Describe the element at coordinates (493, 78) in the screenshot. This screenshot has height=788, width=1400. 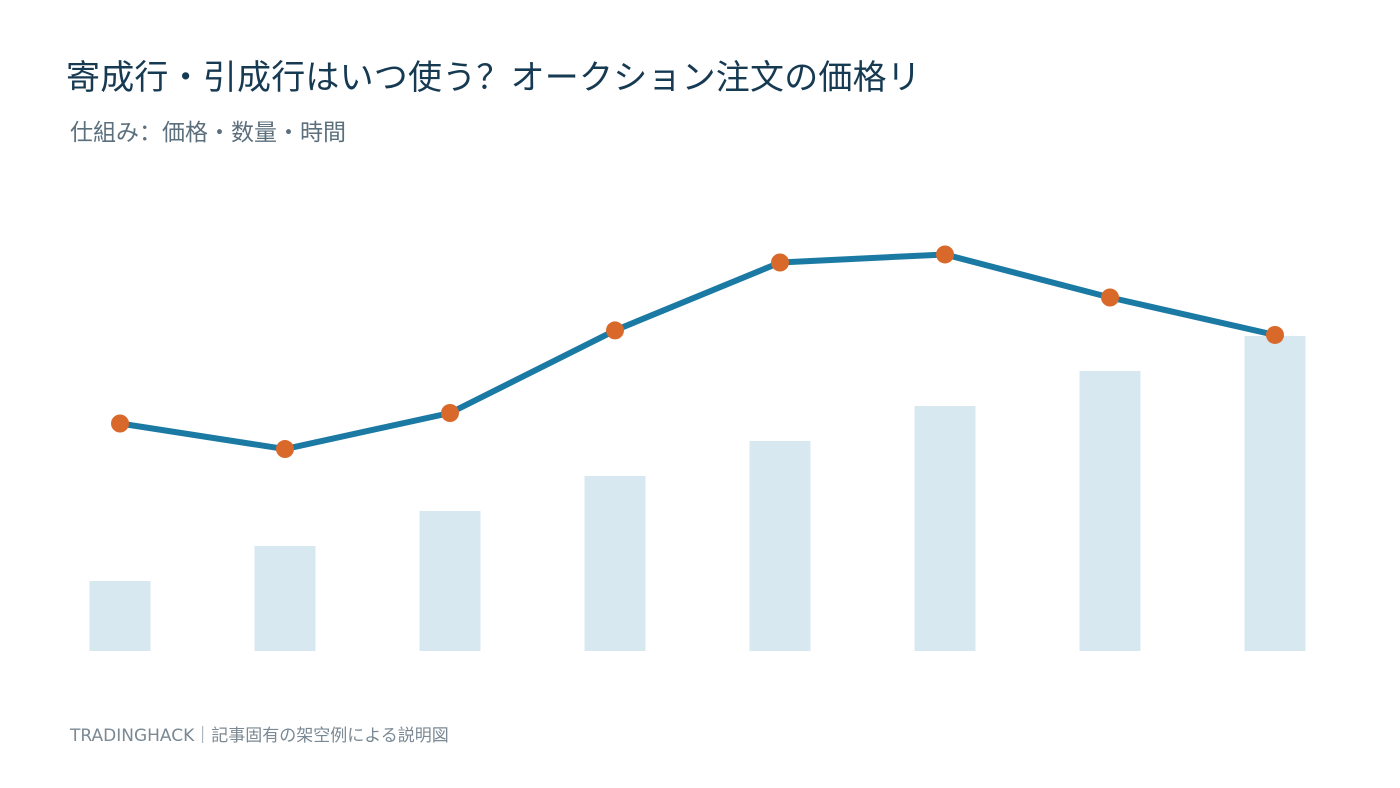
I see `chart-title: 寄成行・引成行はいつ使う？オークション注文の価格リ` at that location.